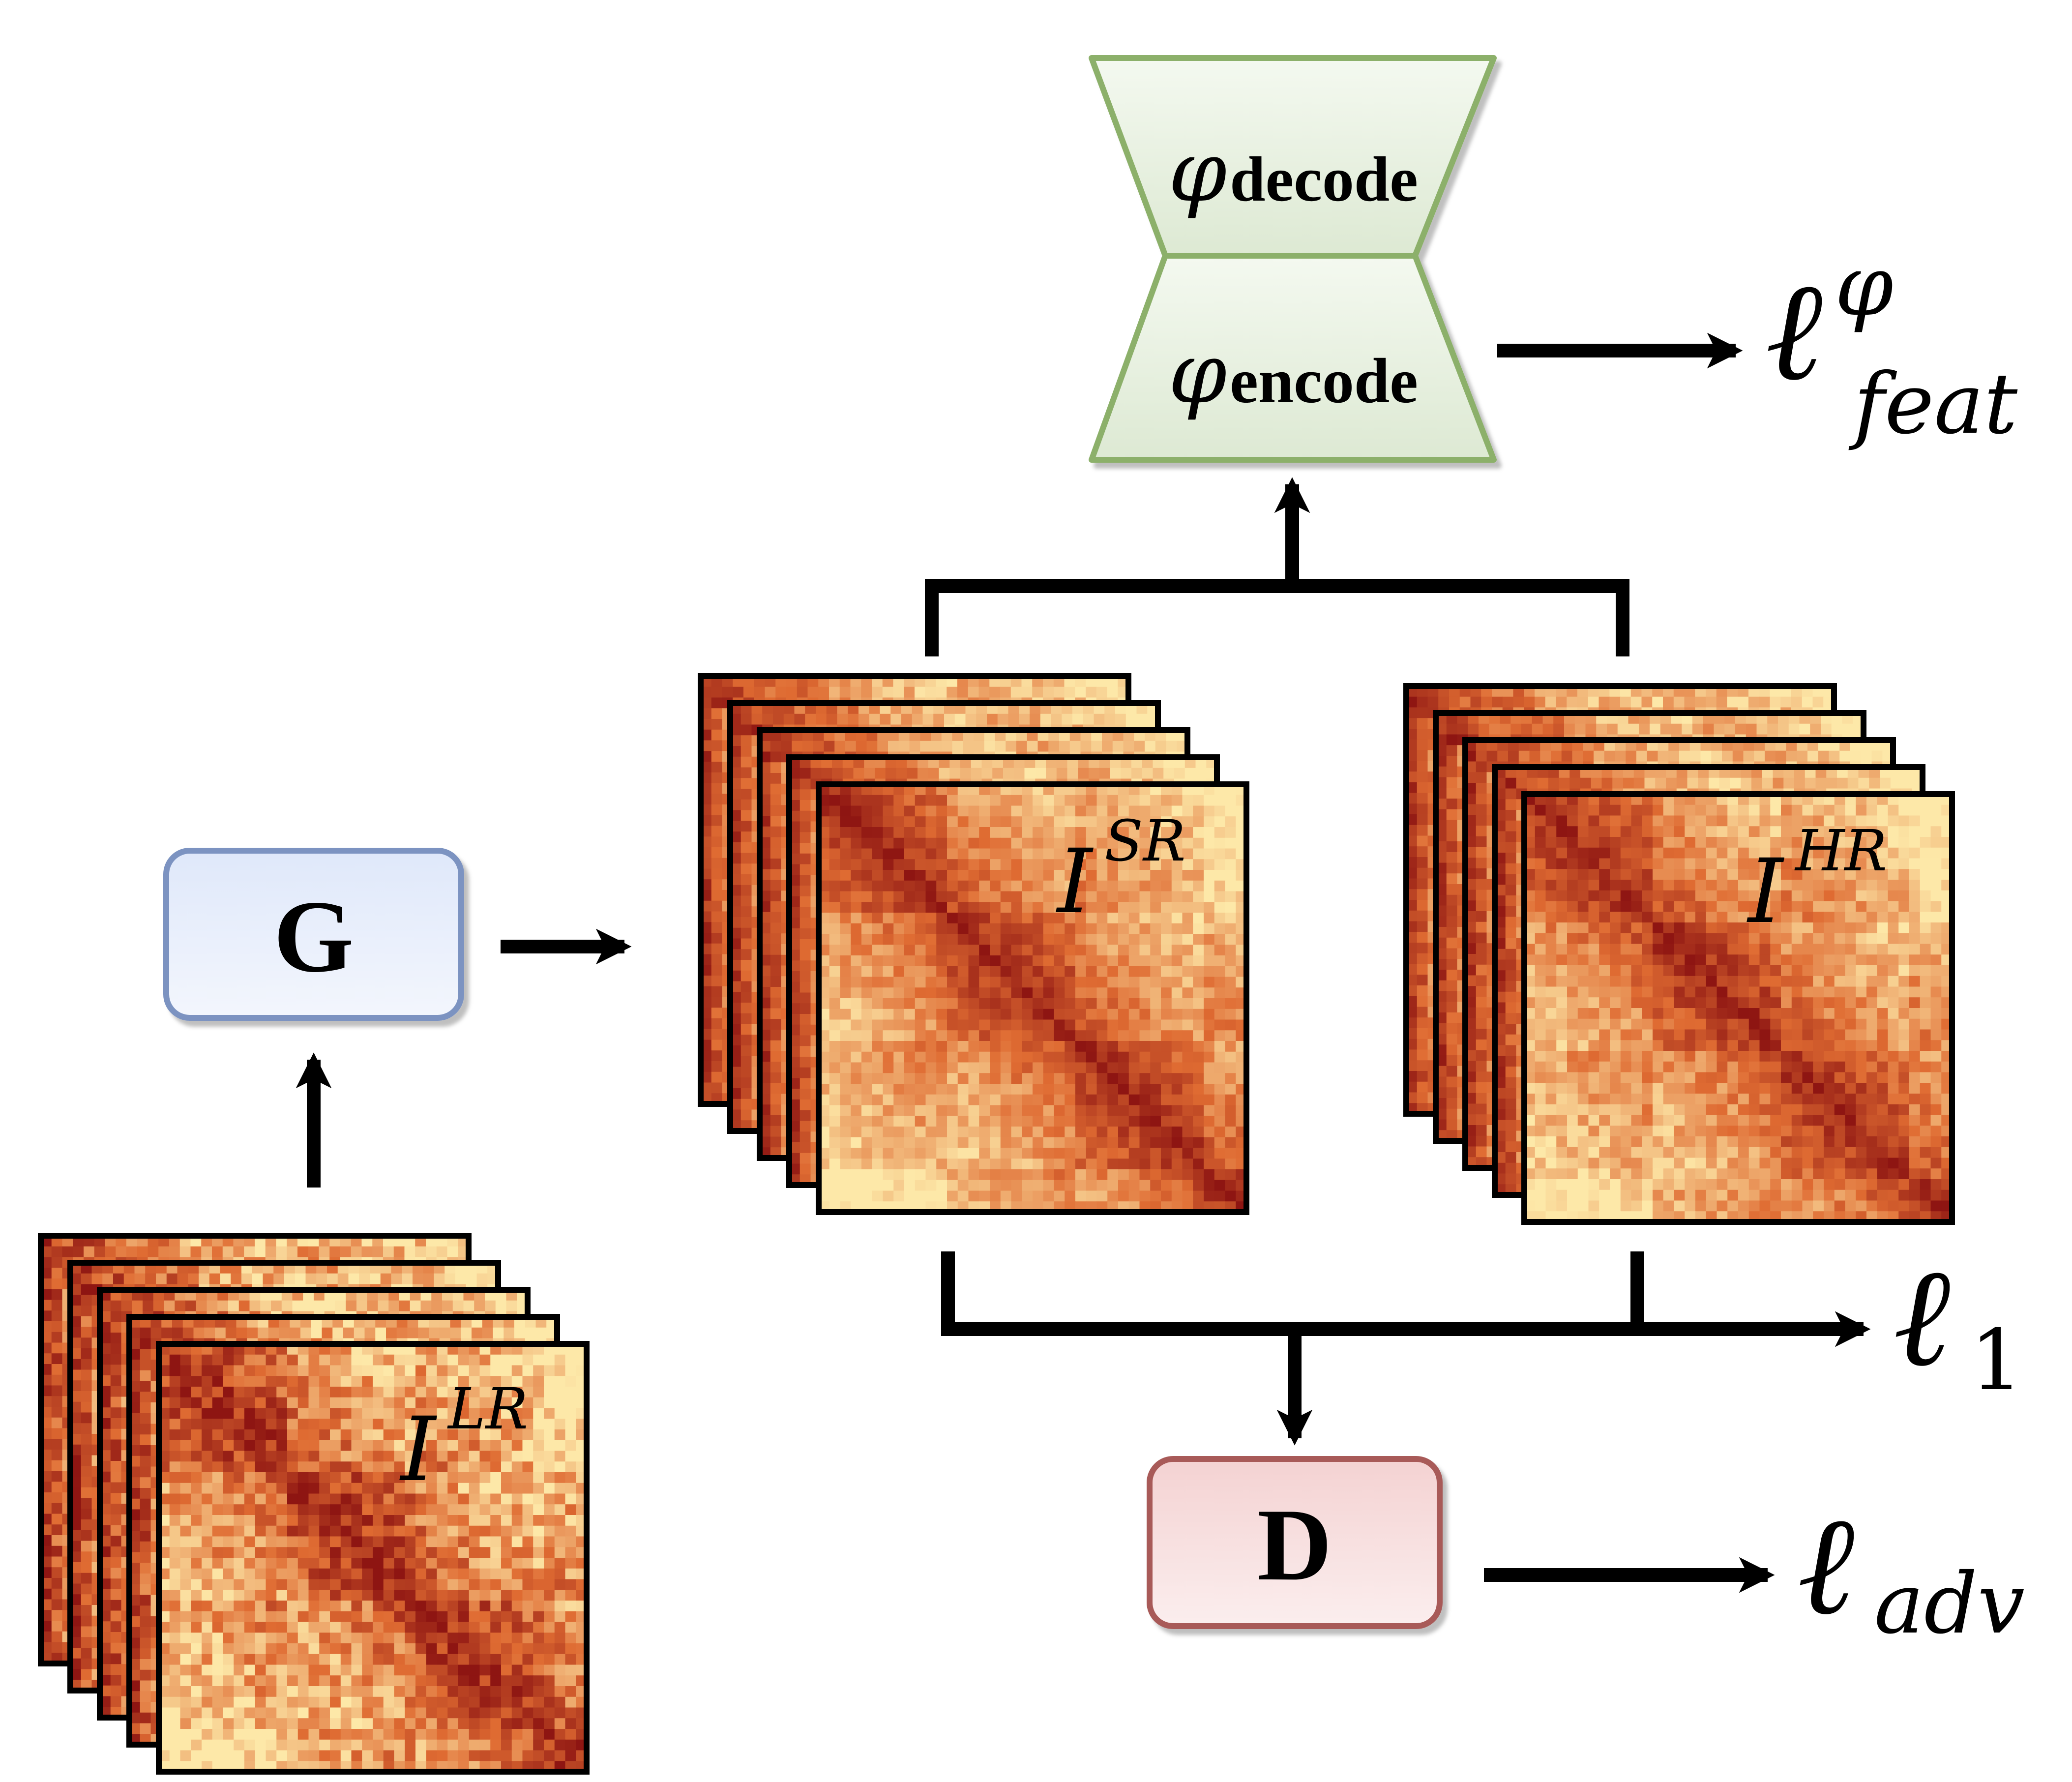  I want to click on decoder-label: φdecode, so click(1293, 172).